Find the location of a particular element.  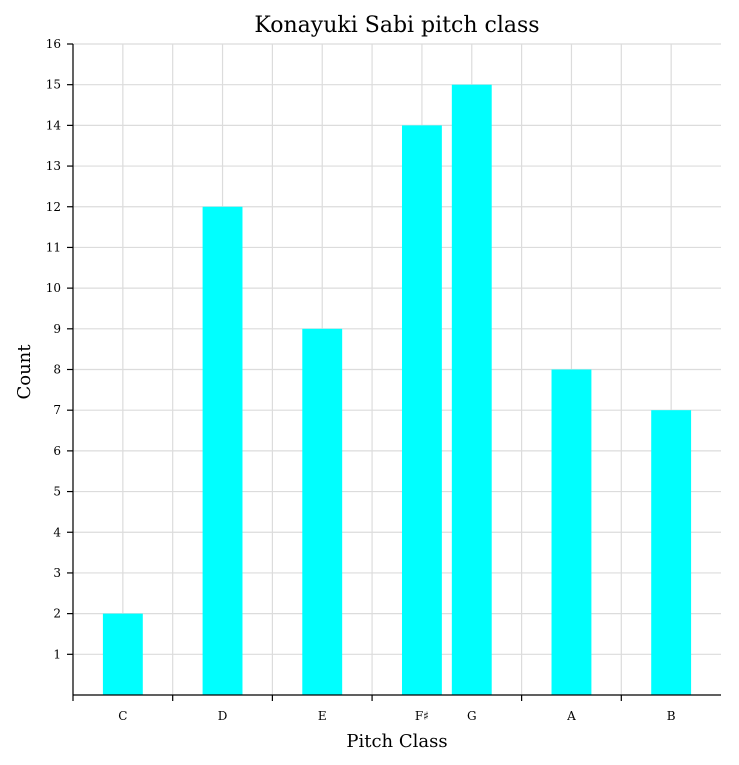

y-tick-label: 7 is located at coordinates (57, 410).